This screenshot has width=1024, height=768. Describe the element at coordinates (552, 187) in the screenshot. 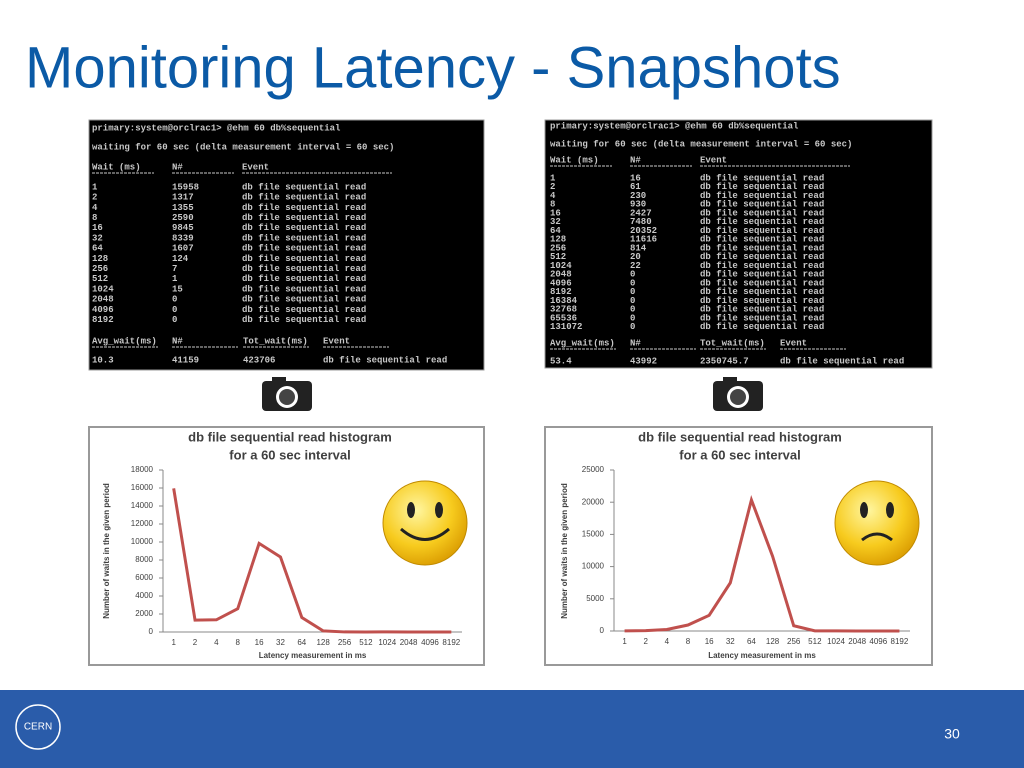

I see `terminal-cell: 2` at that location.